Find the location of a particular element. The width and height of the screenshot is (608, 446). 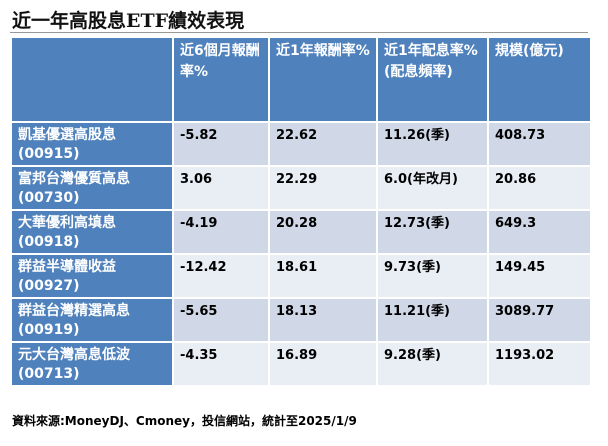

return-1y-cell: 22.62 is located at coordinates (323, 144).